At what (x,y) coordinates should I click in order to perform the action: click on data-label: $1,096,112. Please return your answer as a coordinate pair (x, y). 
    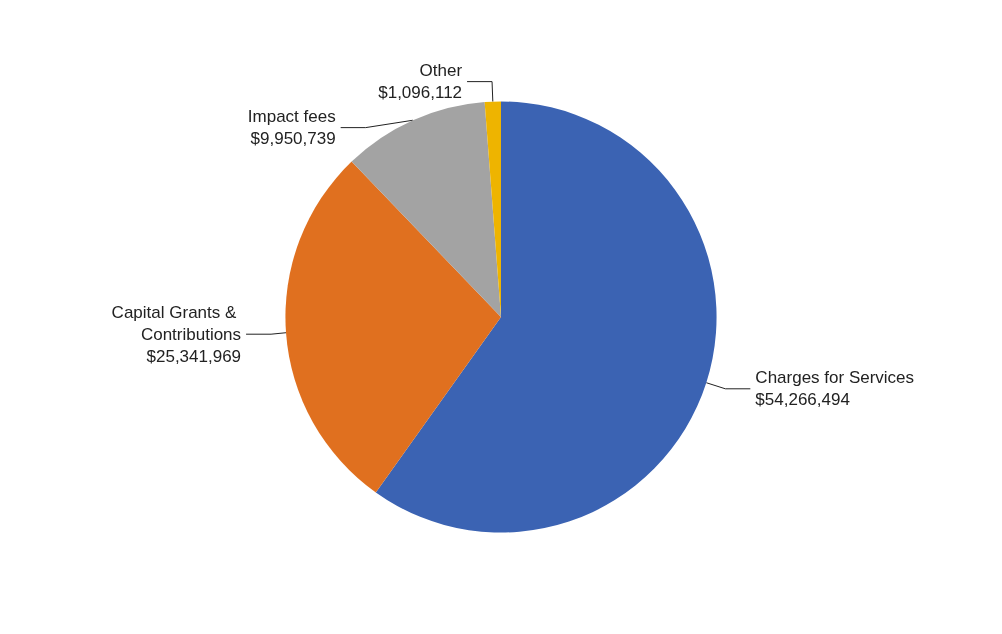
    Looking at the image, I should click on (420, 93).